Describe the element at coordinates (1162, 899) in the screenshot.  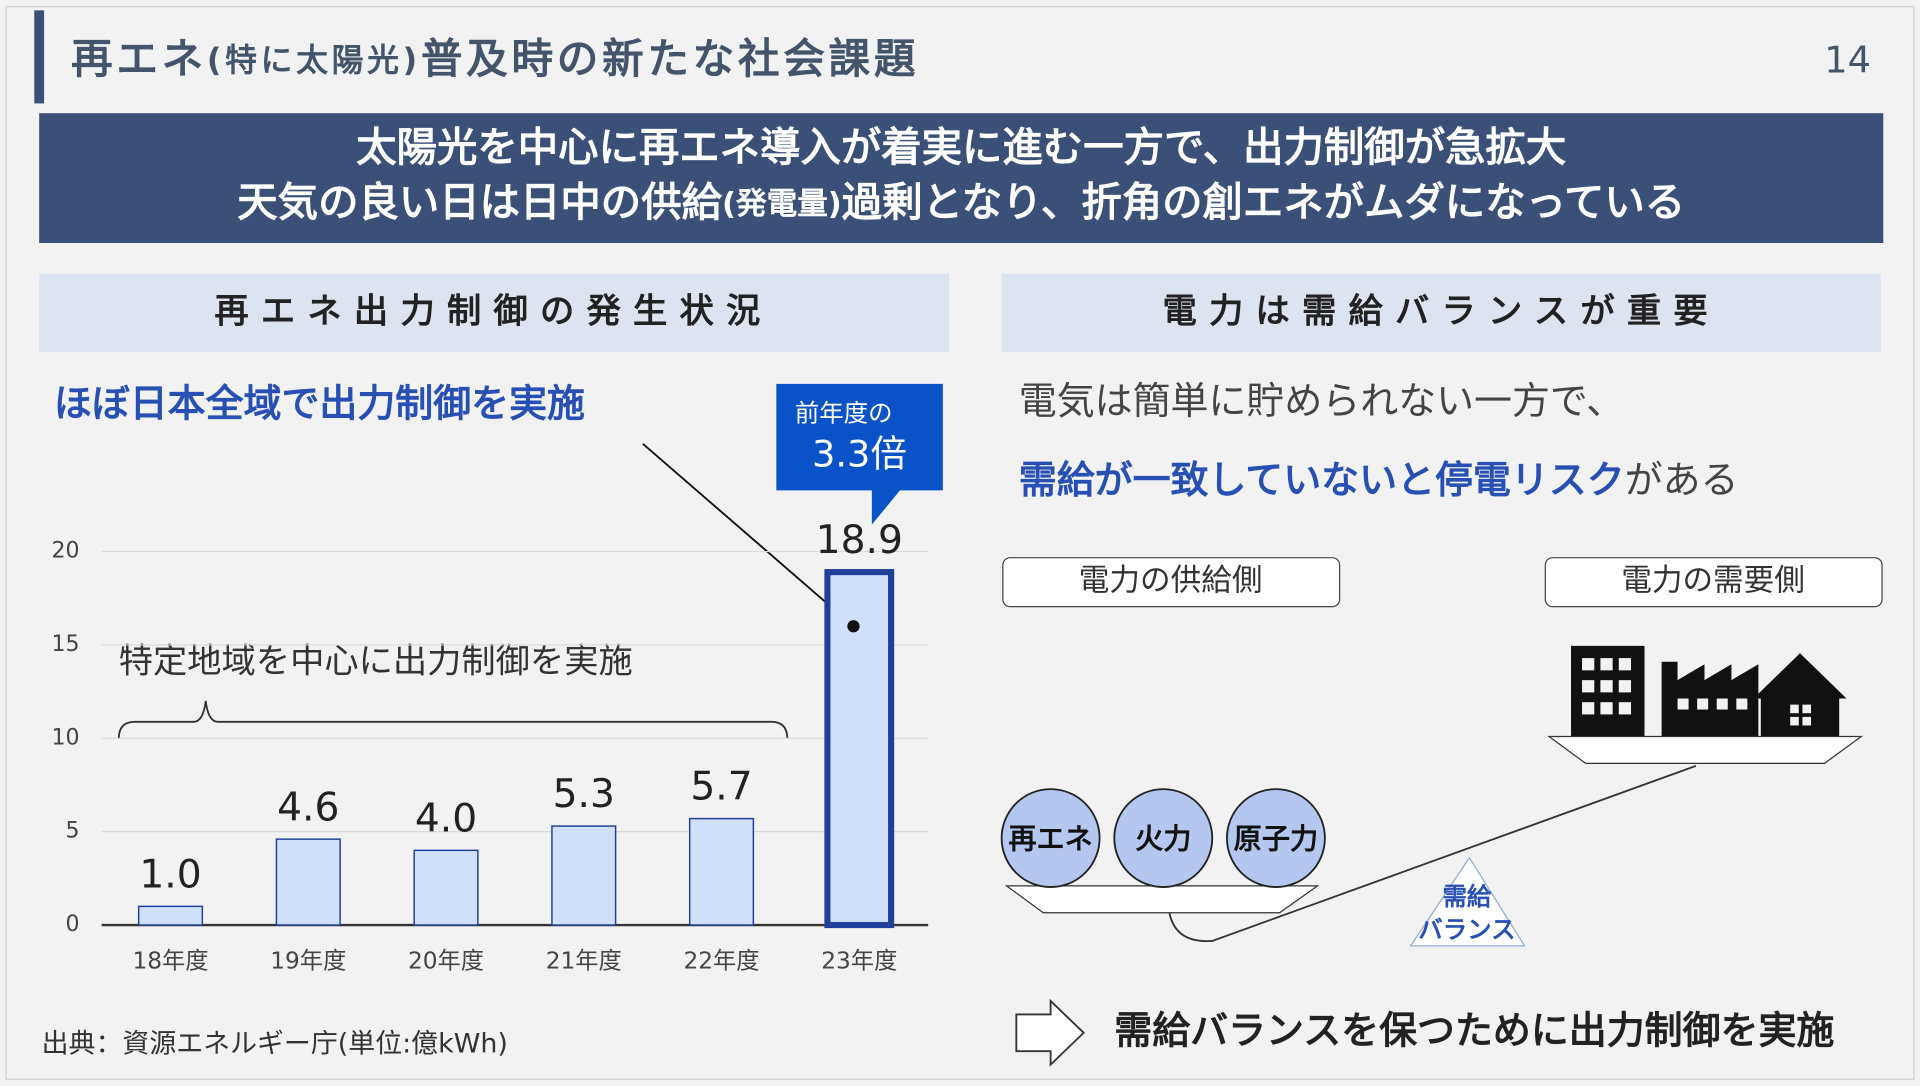
I see `supply-tray` at that location.